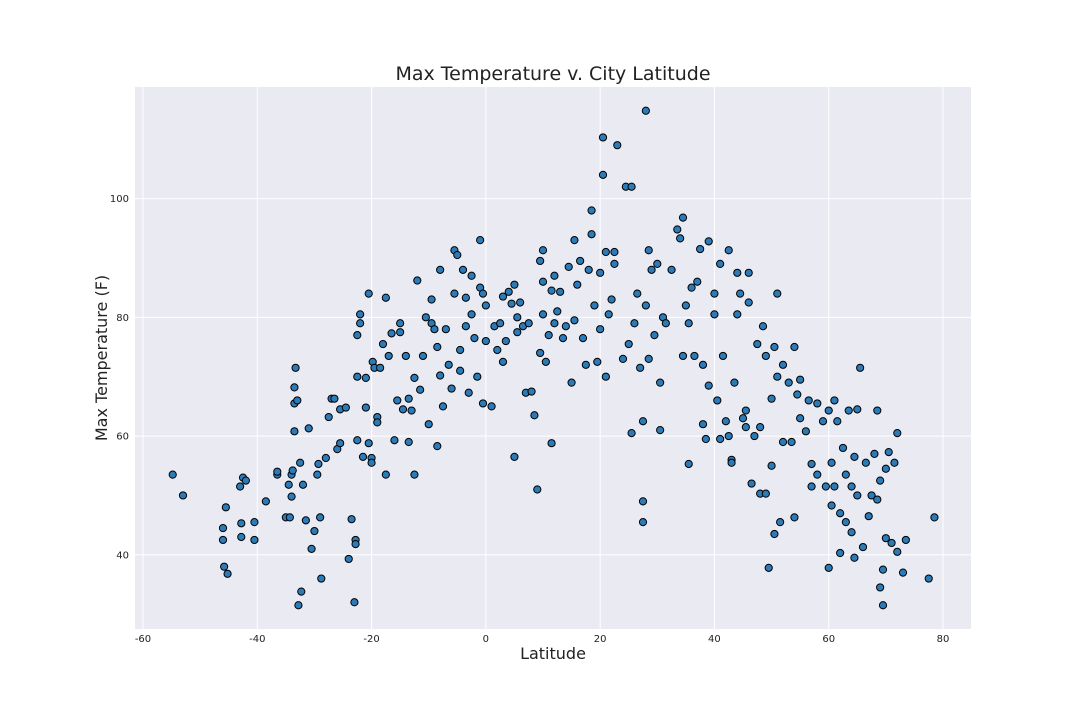 The height and width of the screenshot is (724, 1080). Describe the element at coordinates (553, 653) in the screenshot. I see `x-axis-label: Latitude` at that location.